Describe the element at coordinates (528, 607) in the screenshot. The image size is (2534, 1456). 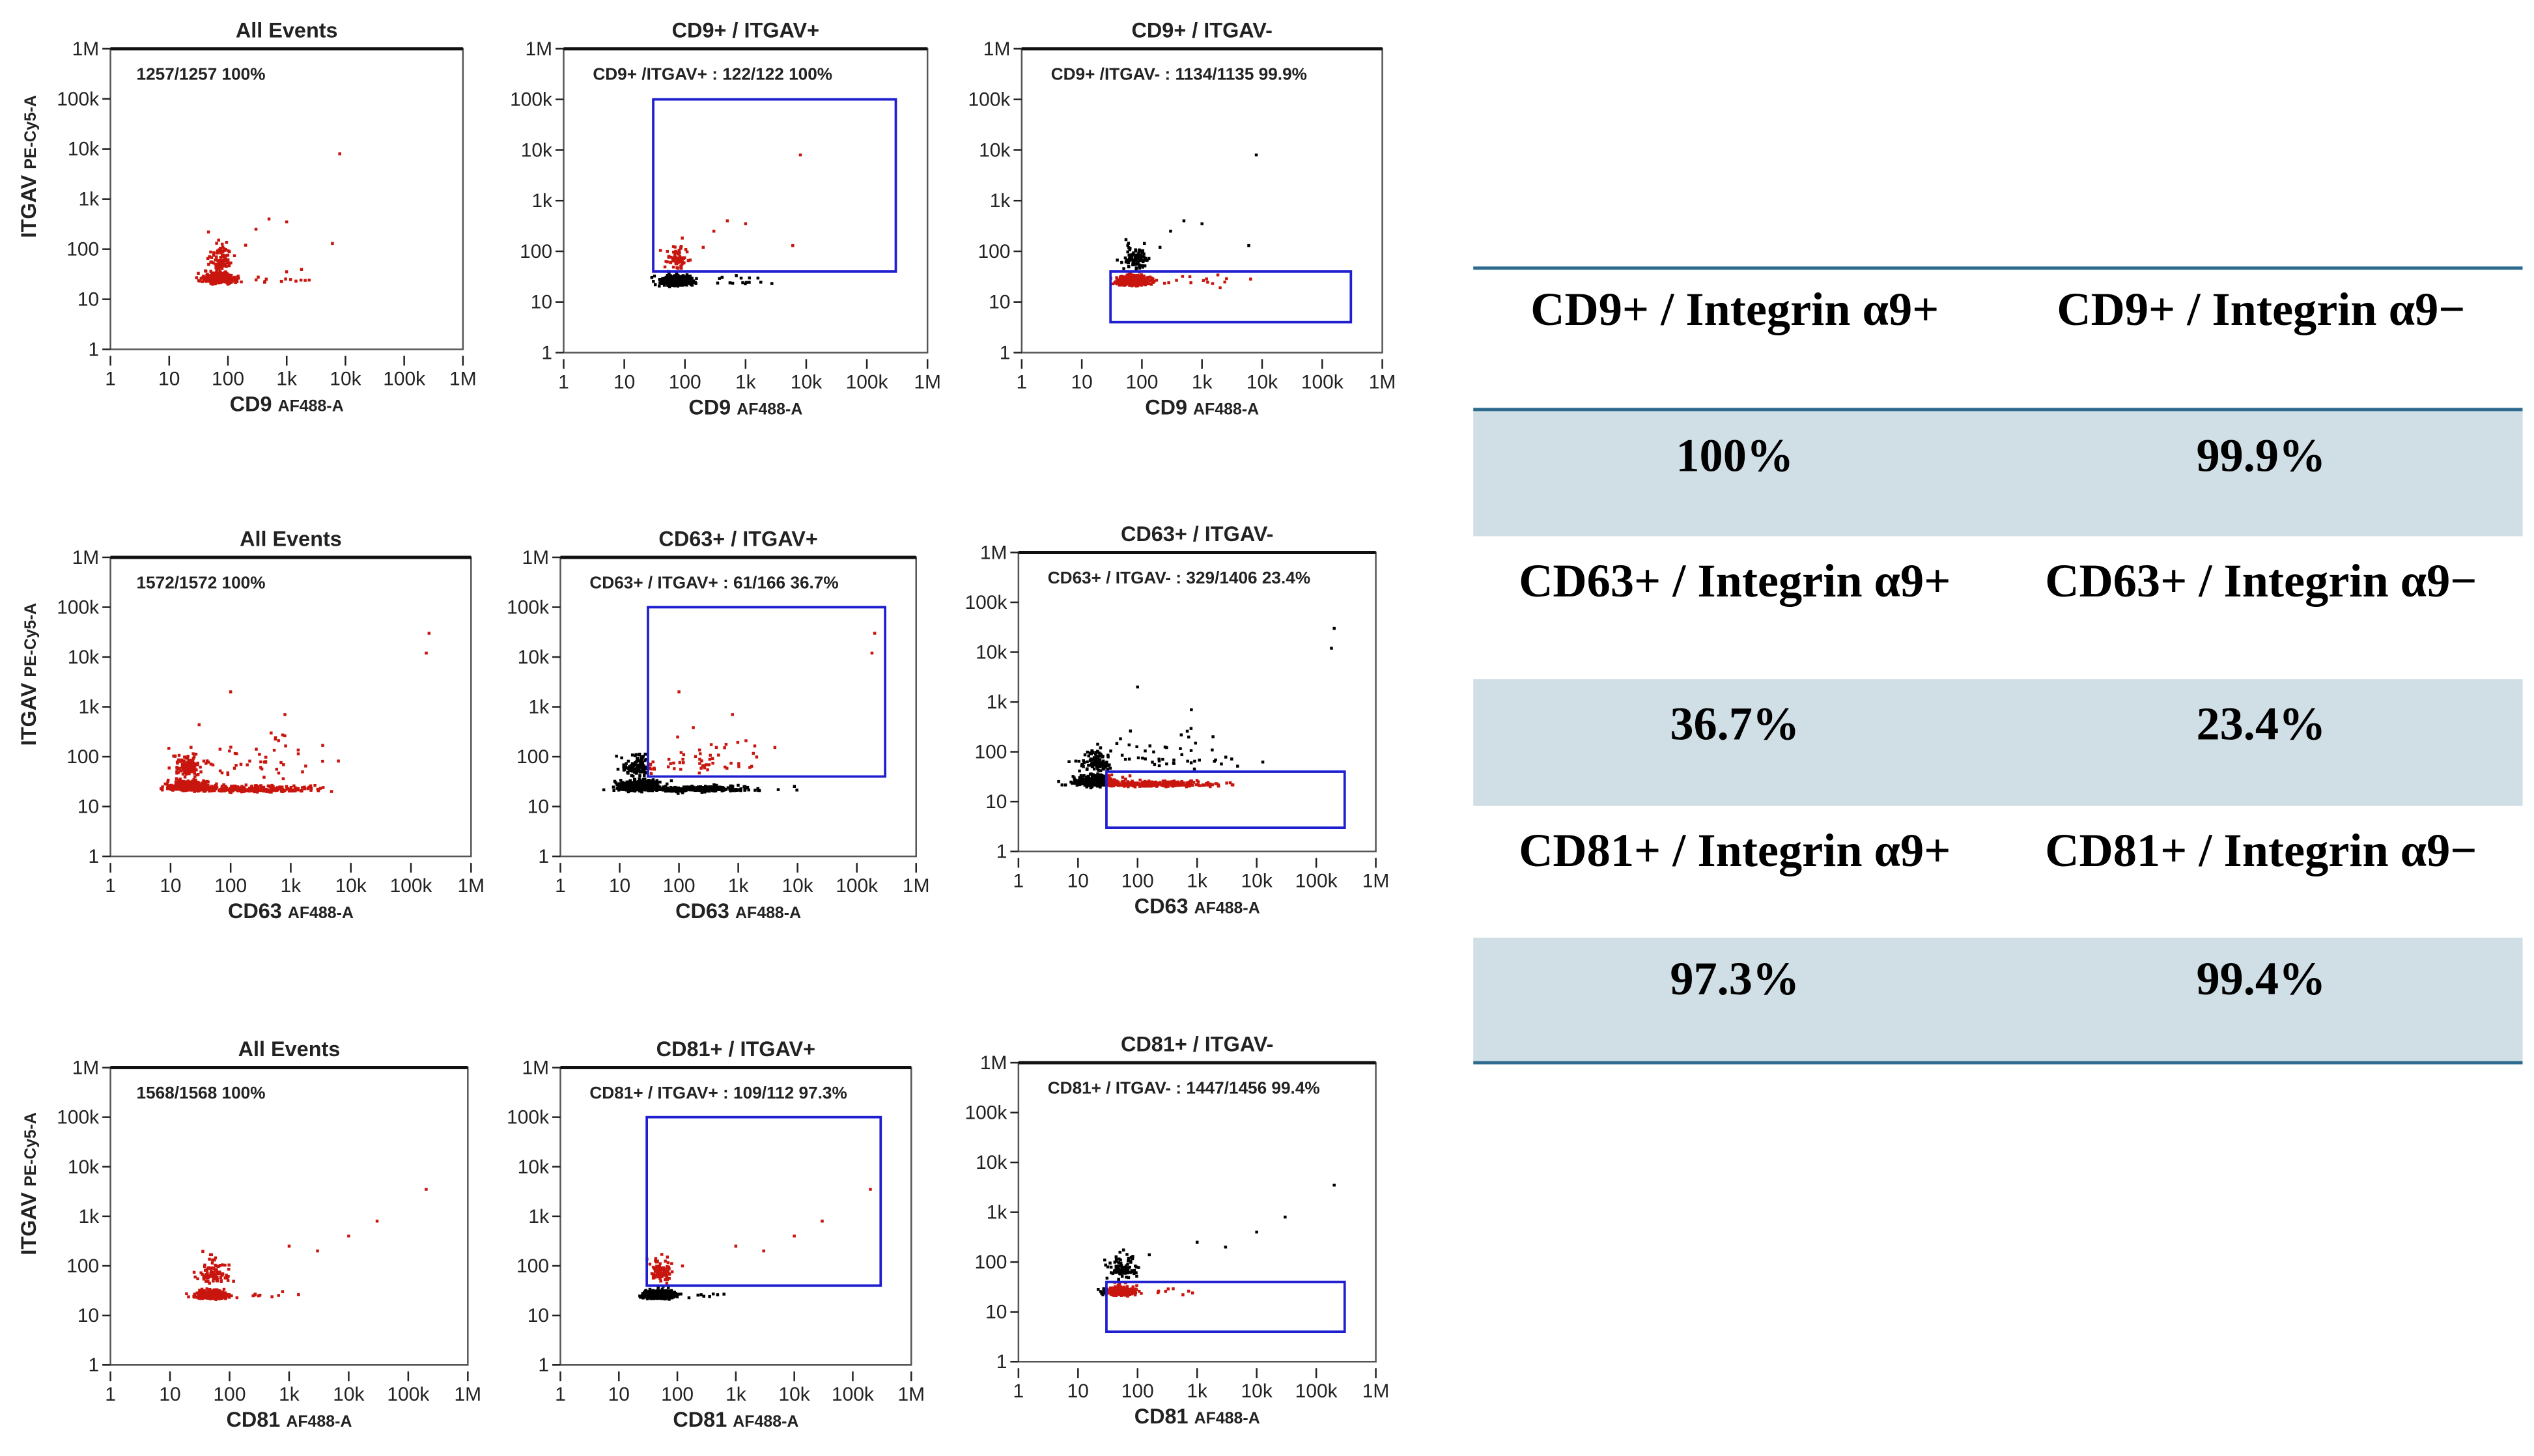
I see `y-tick-label: 100k` at that location.